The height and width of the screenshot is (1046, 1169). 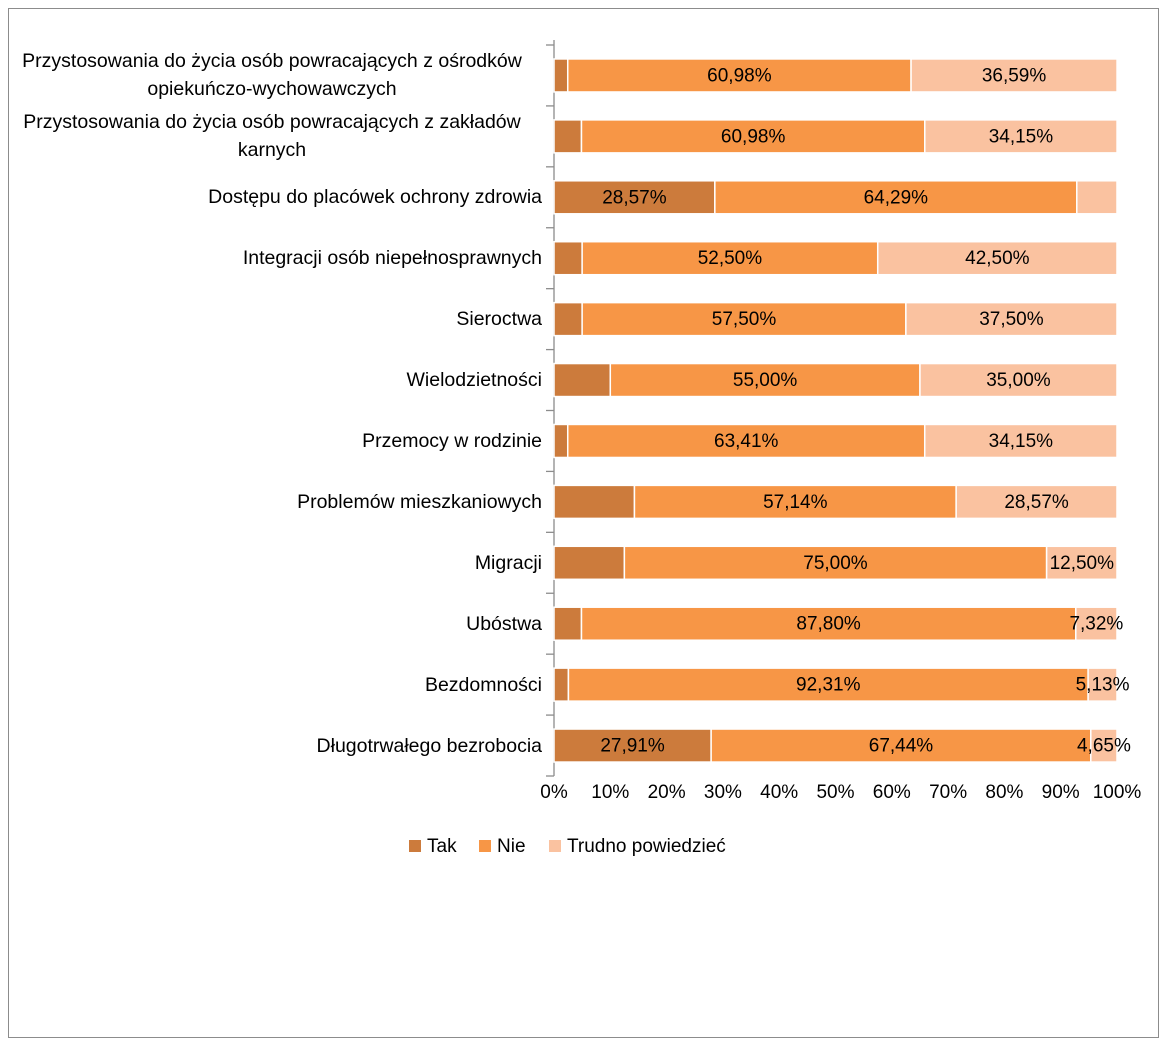 I want to click on data-label: 4,65%, so click(x=1104, y=746).